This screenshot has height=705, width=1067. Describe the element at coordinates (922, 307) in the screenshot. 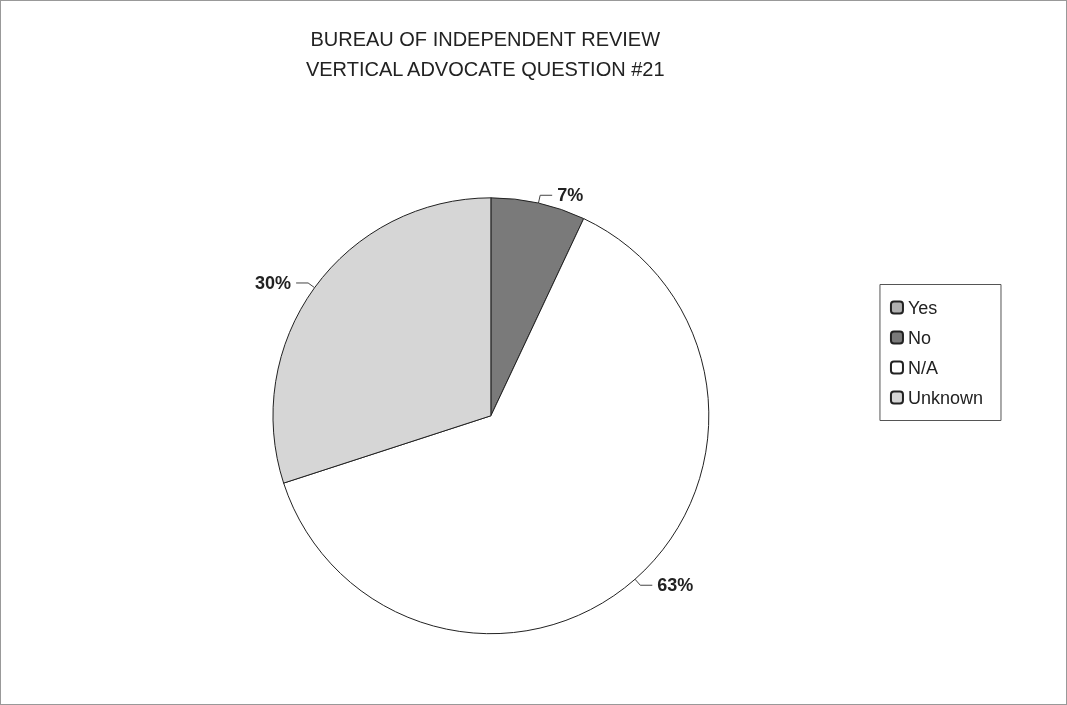

I see `legend-label: Yes` at that location.